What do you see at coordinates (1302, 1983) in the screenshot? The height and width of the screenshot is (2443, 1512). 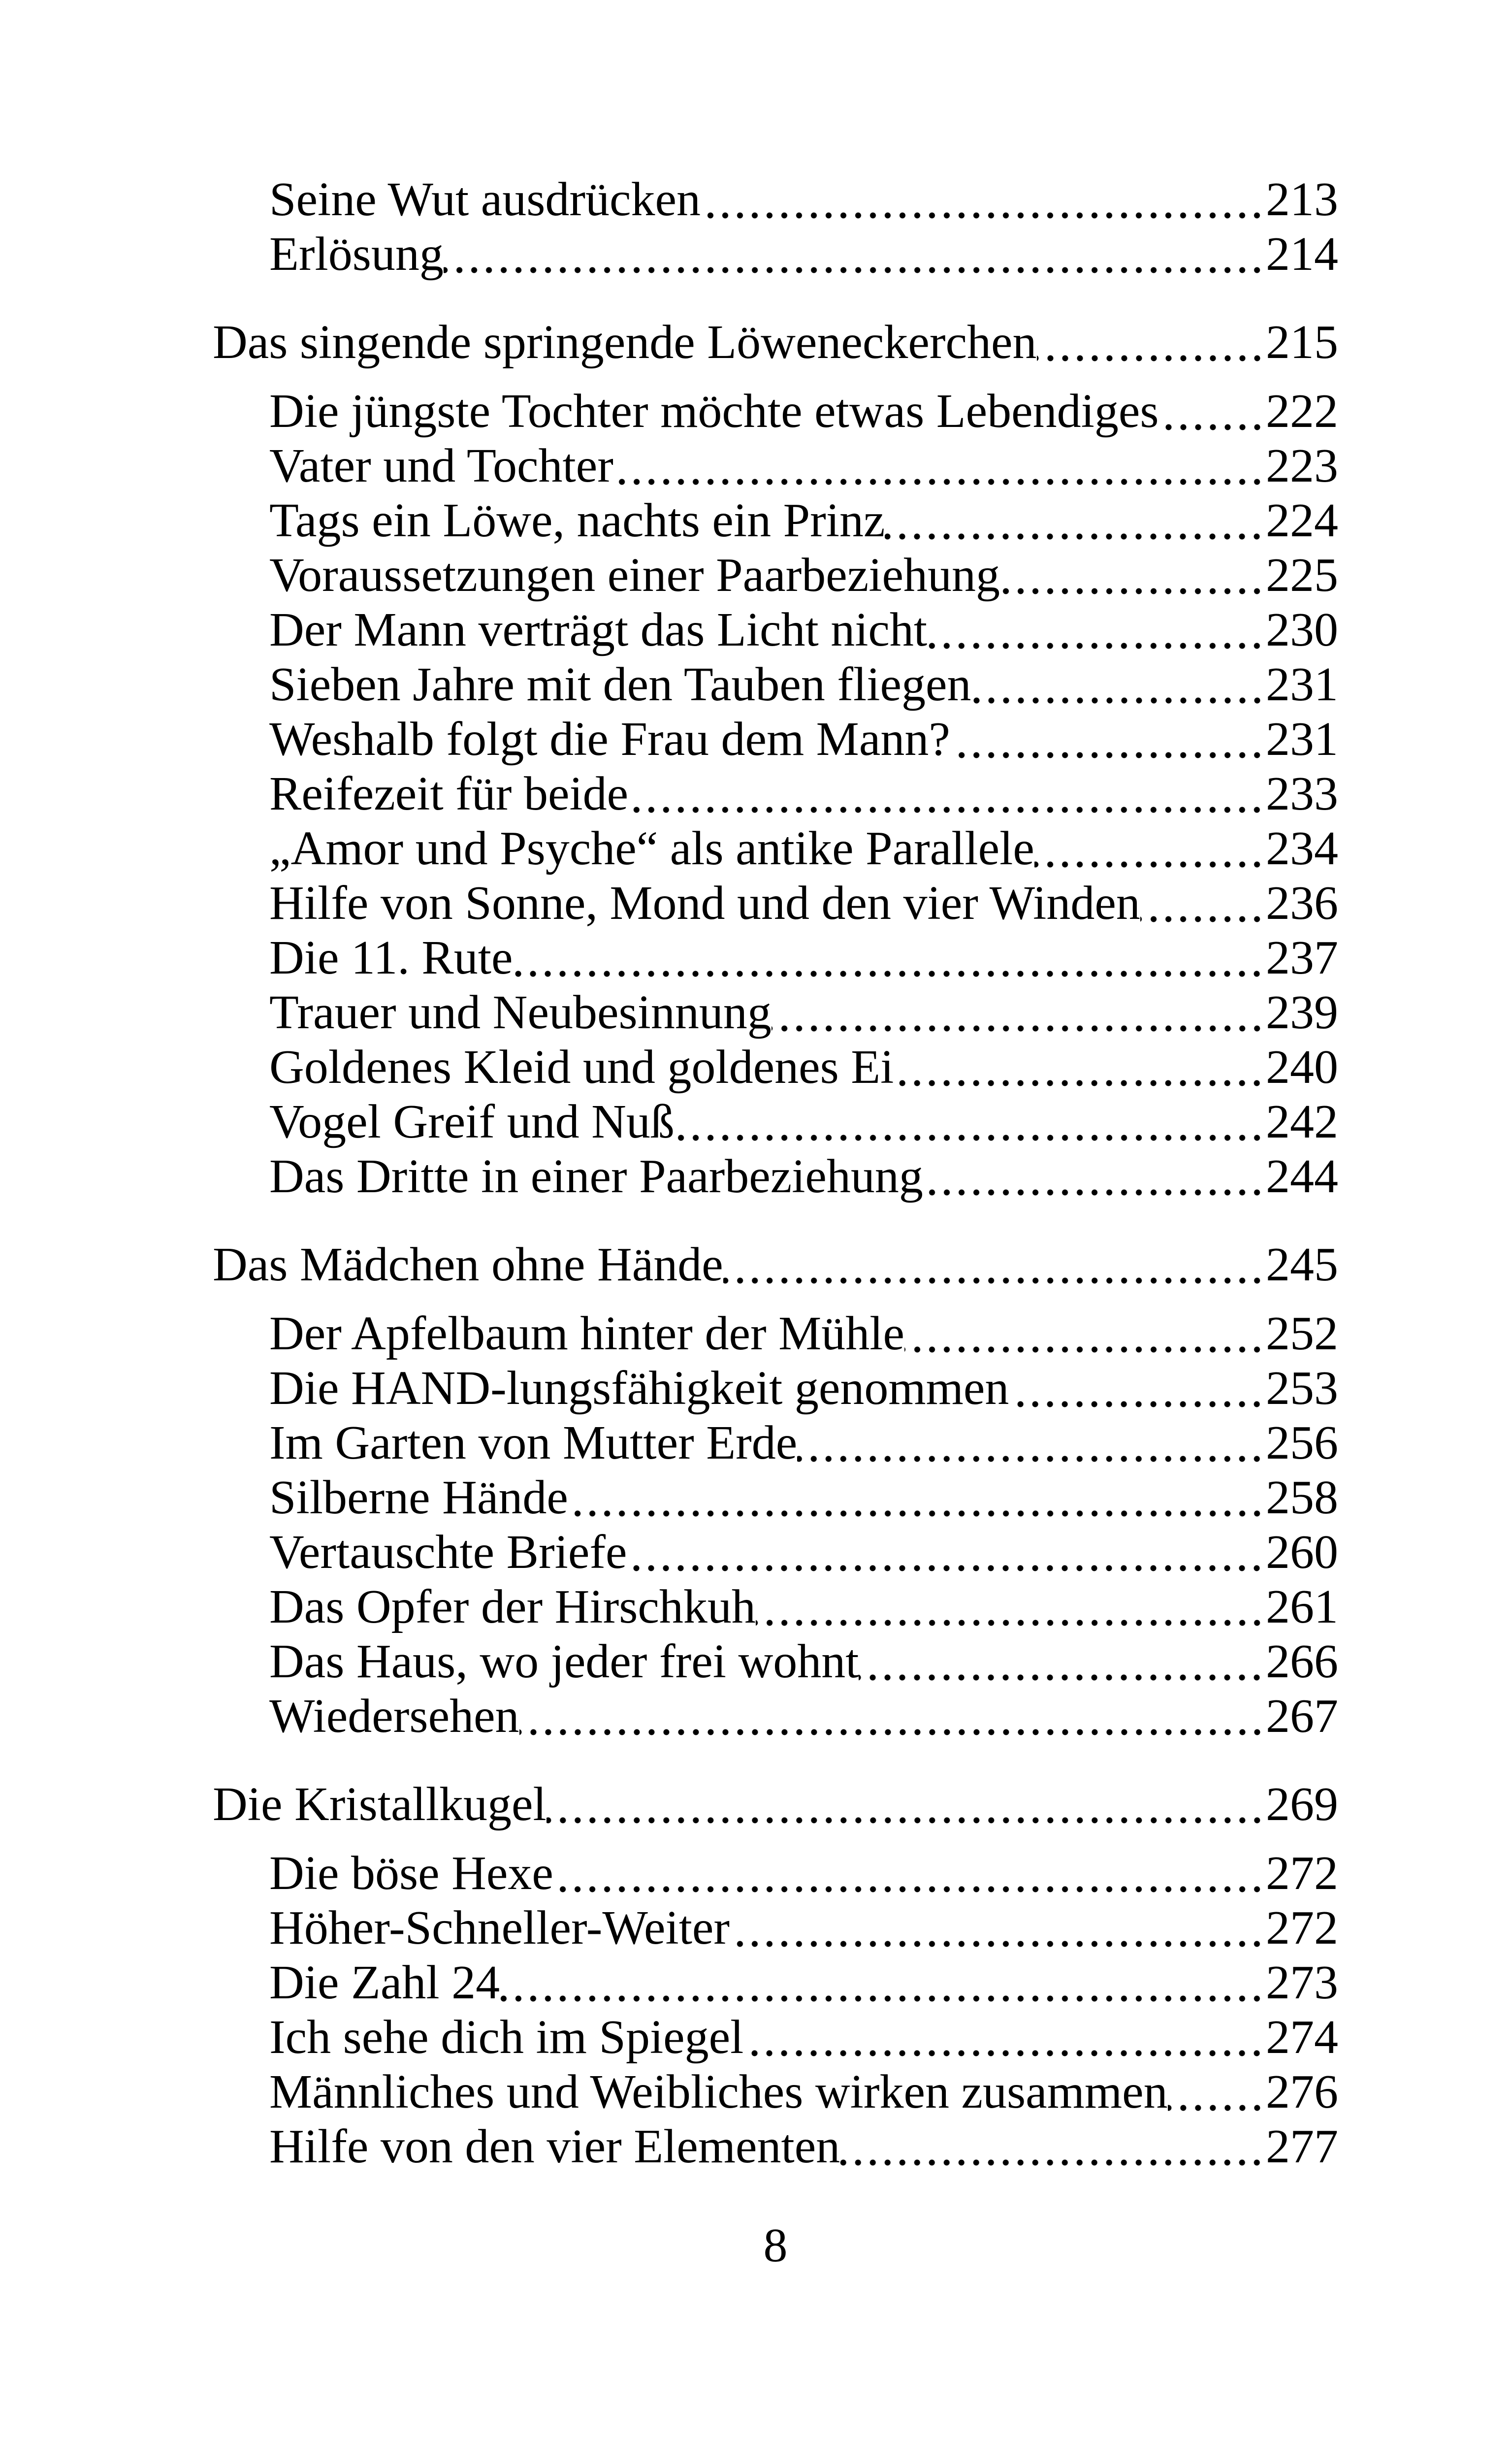 I see `toc-entry-page: 273` at bounding box center [1302, 1983].